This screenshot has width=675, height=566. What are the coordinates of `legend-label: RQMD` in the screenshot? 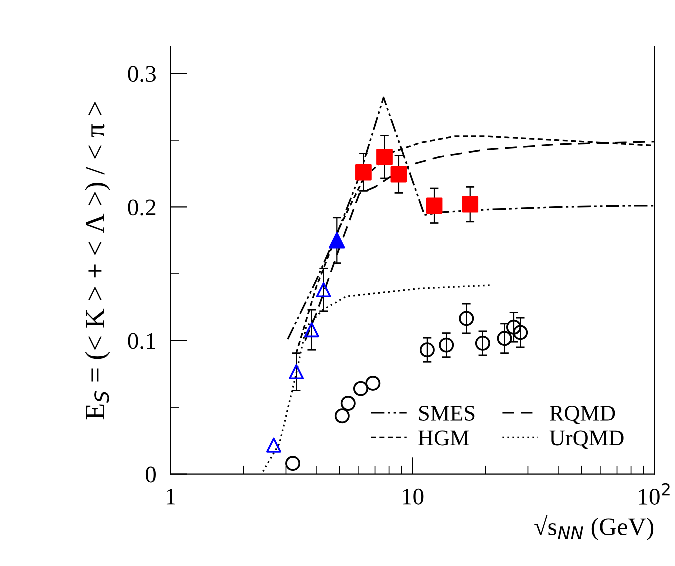 It's located at (583, 415).